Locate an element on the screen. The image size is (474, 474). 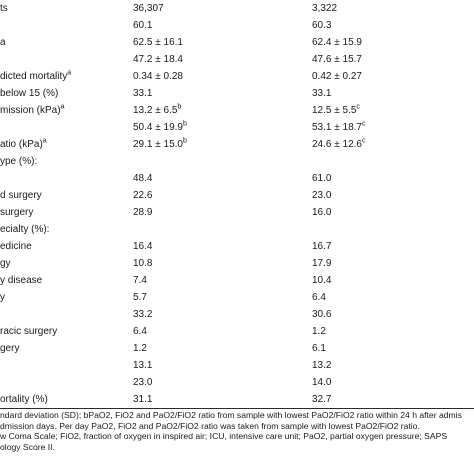
value-group-2: 0.42 ± 0.27 is located at coordinates (337, 76).